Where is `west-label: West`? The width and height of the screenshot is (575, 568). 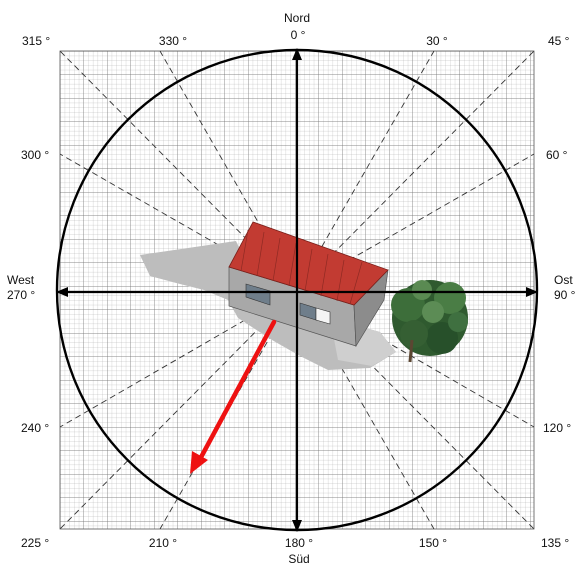 west-label: West is located at coordinates (21, 280).